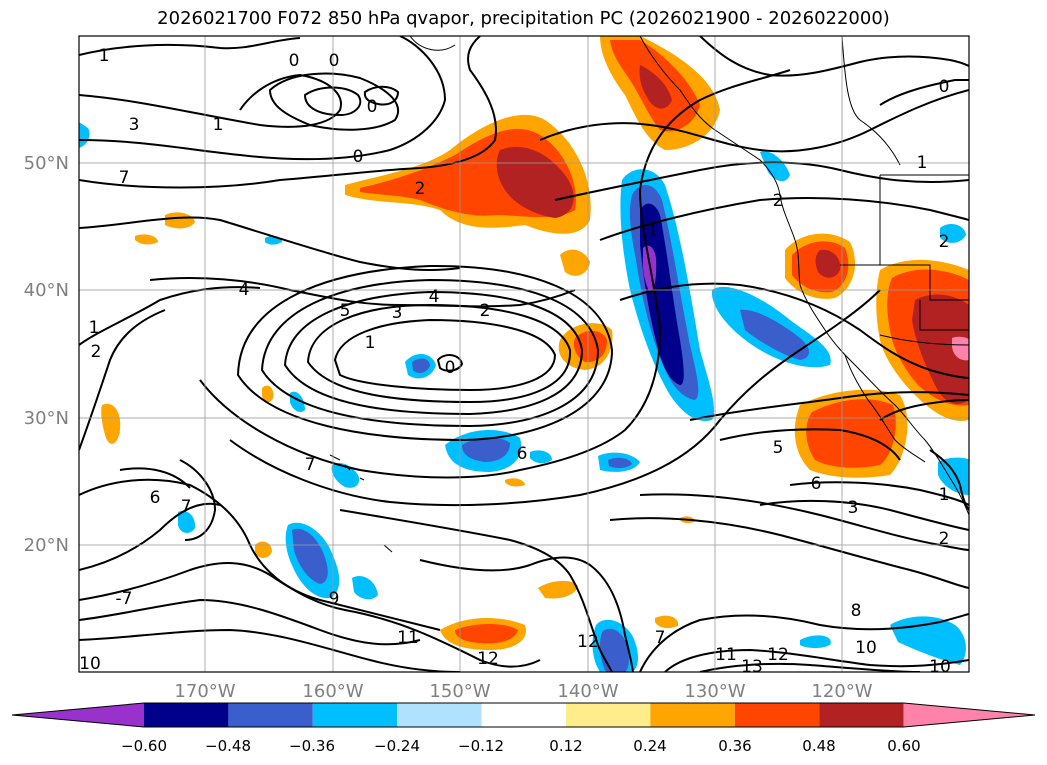 The height and width of the screenshot is (765, 1047). Describe the element at coordinates (46, 418) in the screenshot. I see `lat-label: 30°N` at that location.